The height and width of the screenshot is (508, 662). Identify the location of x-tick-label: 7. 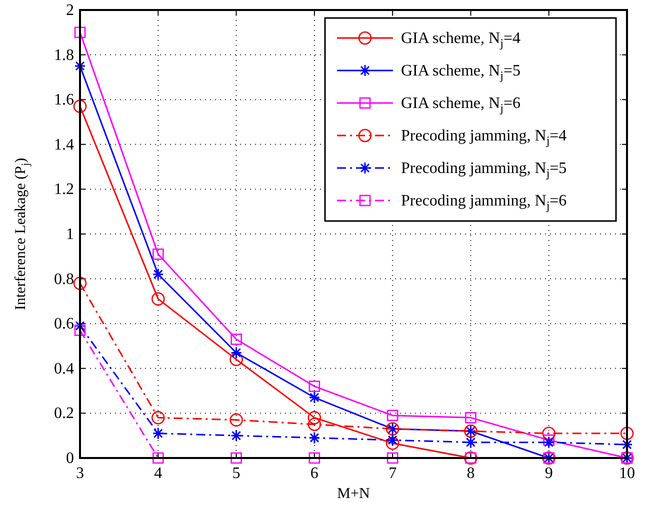
(392, 473).